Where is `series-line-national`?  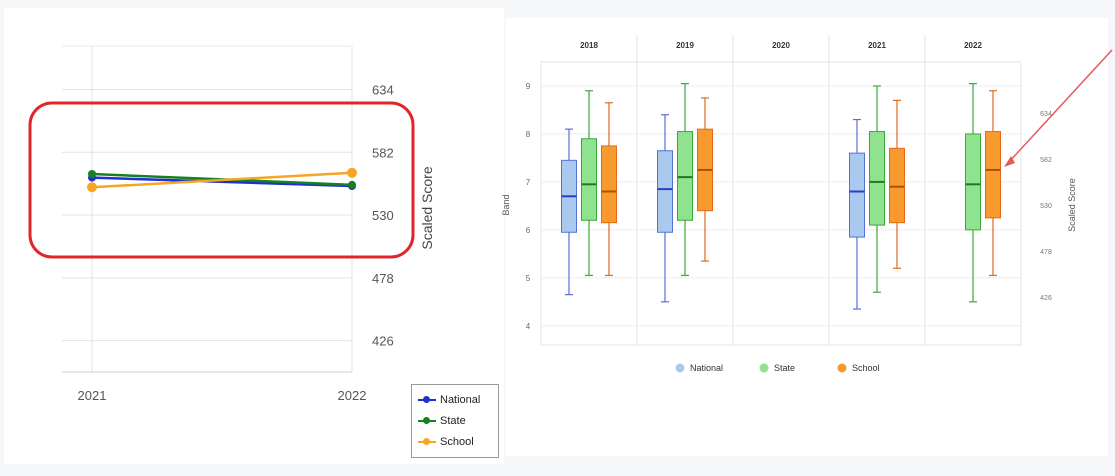
series-line-national is located at coordinates (222, 182).